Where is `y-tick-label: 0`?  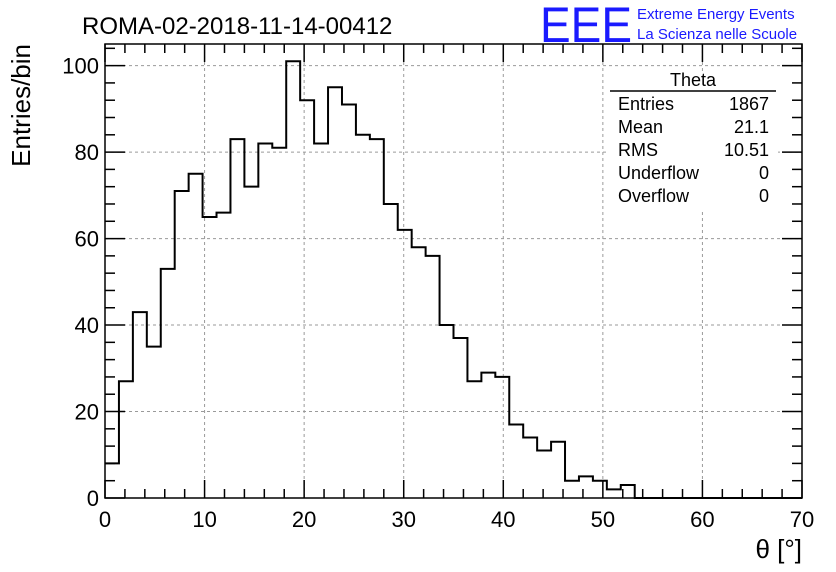
y-tick-label: 0 is located at coordinates (93, 498).